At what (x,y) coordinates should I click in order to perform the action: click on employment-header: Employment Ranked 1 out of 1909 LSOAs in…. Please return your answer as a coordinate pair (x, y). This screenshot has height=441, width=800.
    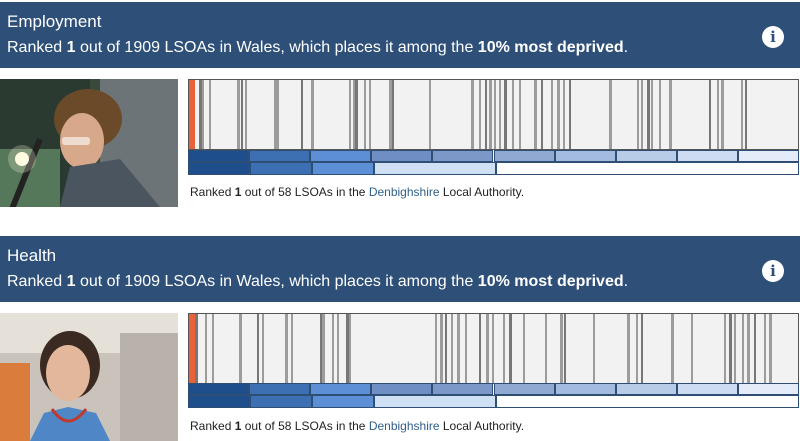
    Looking at the image, I should click on (400, 35).